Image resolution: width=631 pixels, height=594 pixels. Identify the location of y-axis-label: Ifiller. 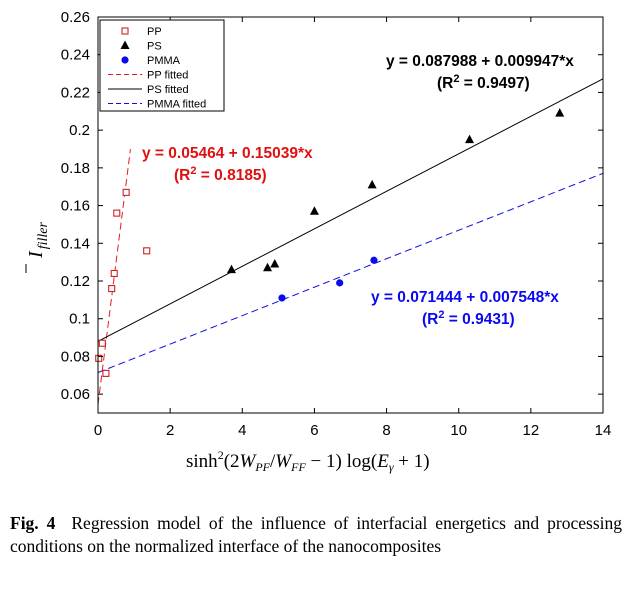
(38, 247).